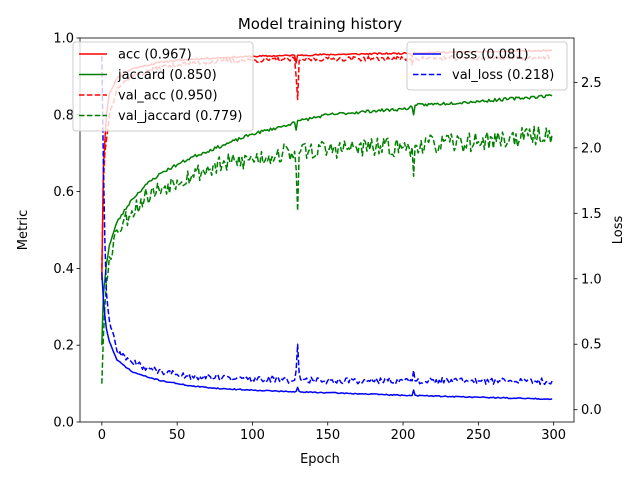 The height and width of the screenshot is (480, 640). I want to click on x-tick-label: 50, so click(177, 435).